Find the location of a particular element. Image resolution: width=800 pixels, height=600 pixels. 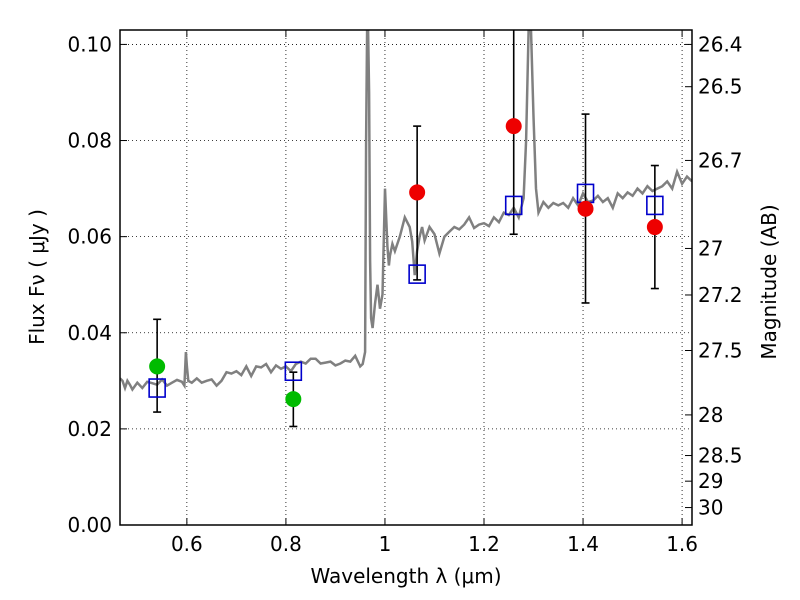

mag-tick-label: 26.5 is located at coordinates (720, 87).